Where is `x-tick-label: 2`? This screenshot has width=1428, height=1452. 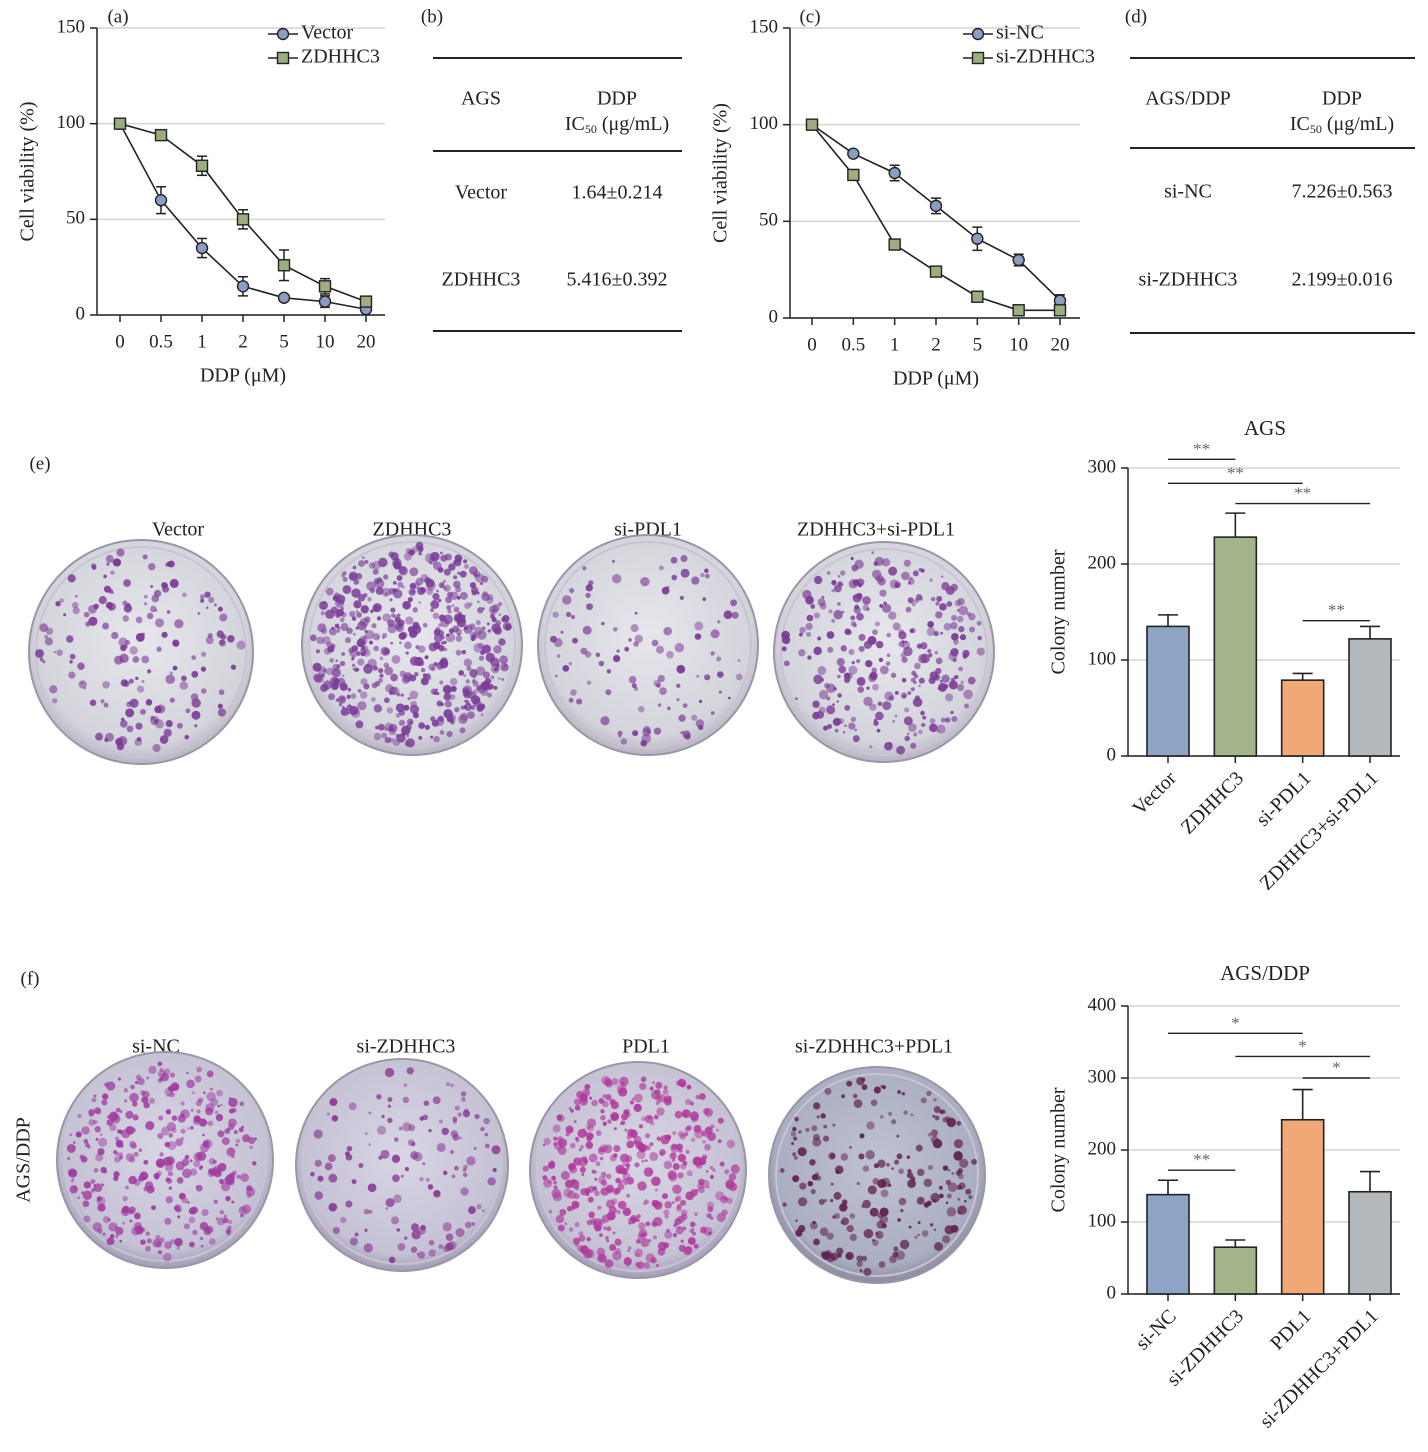
x-tick-label: 2 is located at coordinates (936, 344).